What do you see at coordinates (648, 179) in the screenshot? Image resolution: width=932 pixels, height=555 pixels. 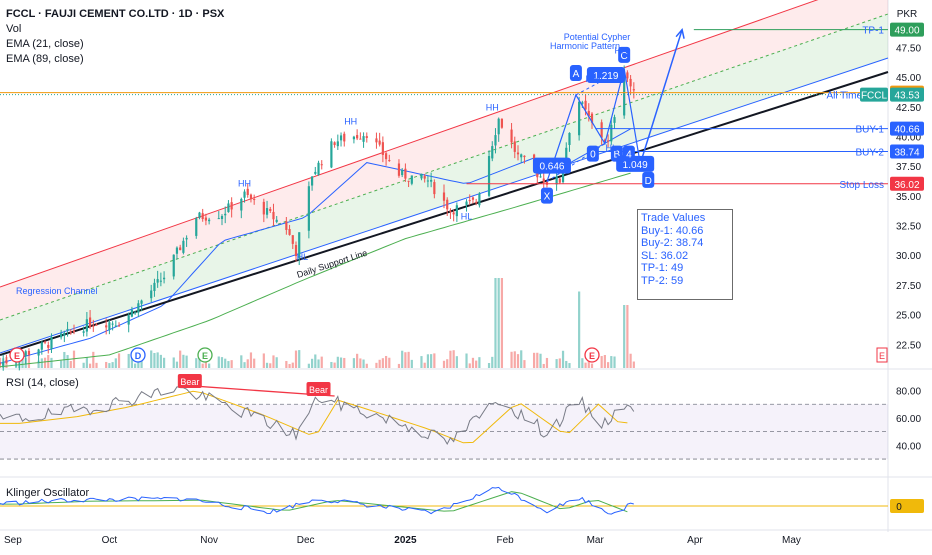 I see `point-d-label-bg` at bounding box center [648, 179].